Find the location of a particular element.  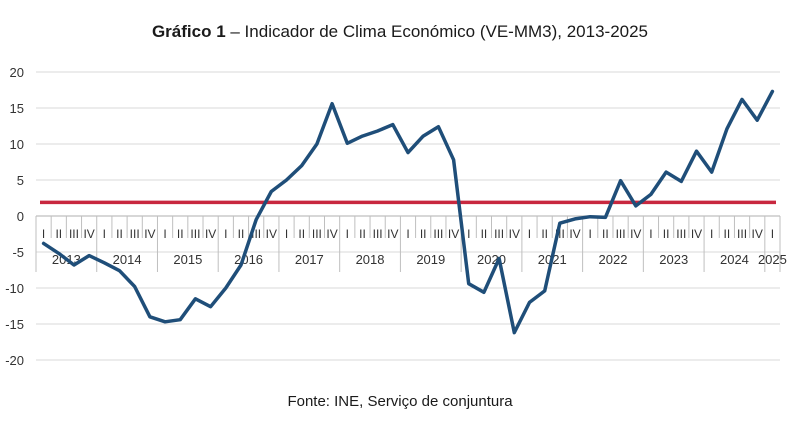

y-tick-label: 0 is located at coordinates (20, 216).